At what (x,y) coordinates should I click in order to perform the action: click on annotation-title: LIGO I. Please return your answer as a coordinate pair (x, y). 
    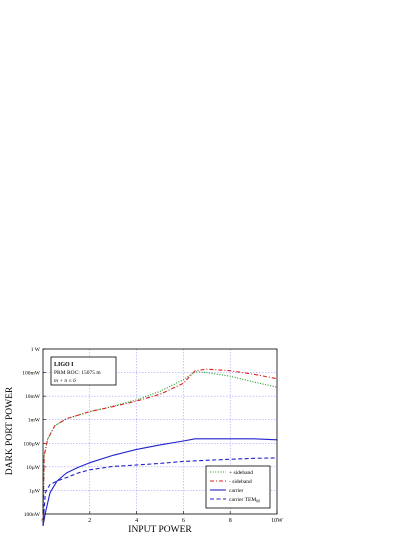
    Looking at the image, I should click on (64, 365).